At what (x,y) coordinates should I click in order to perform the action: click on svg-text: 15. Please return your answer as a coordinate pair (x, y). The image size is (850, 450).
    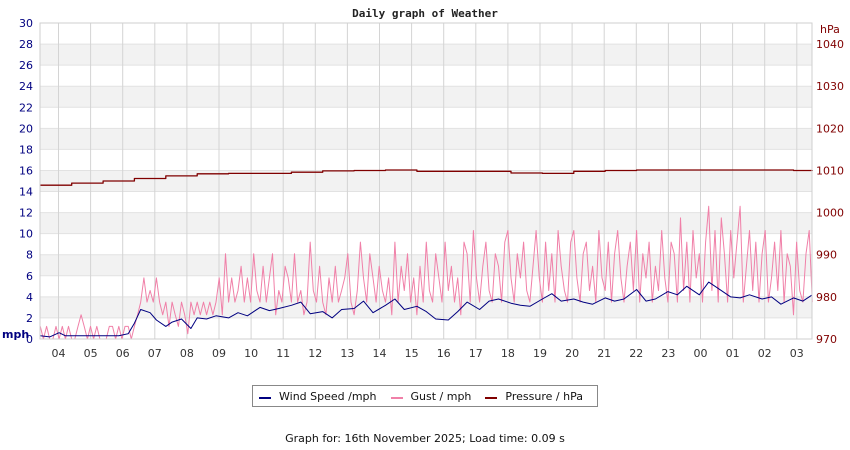
    Looking at the image, I should click on (412, 353).